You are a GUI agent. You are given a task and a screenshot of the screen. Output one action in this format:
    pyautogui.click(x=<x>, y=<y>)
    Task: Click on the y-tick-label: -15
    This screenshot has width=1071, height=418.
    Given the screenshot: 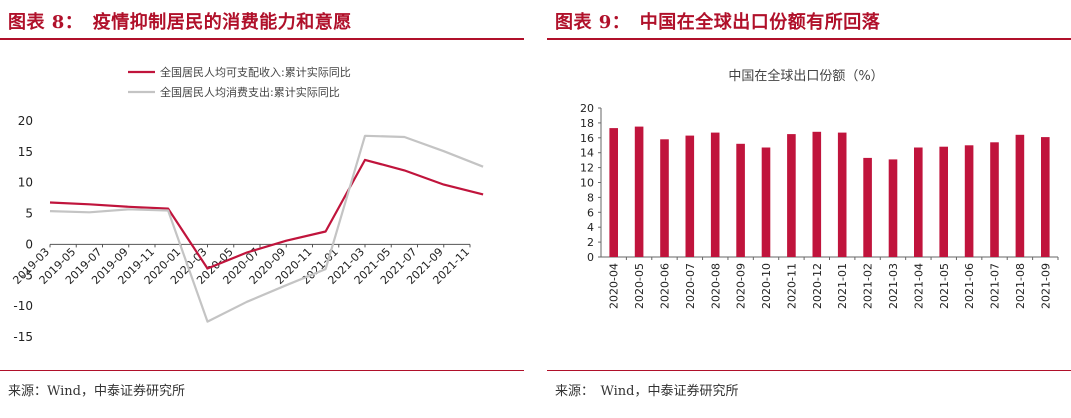 What is the action you would take?
    pyautogui.click(x=23, y=337)
    